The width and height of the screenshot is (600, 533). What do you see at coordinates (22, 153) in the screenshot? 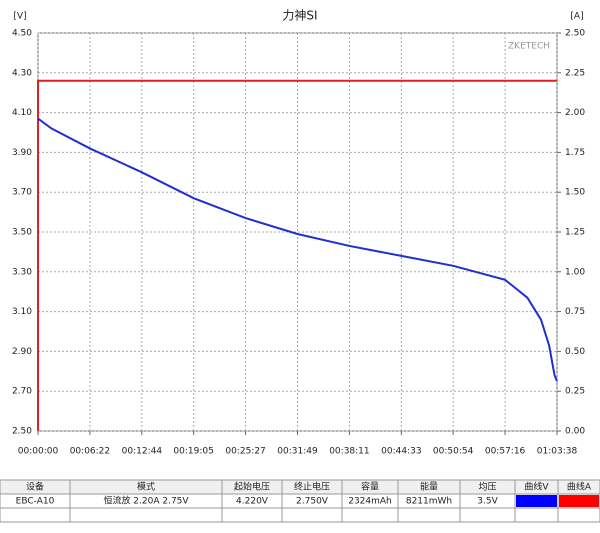
I see `y-tick-label: 3.90` at bounding box center [22, 153].